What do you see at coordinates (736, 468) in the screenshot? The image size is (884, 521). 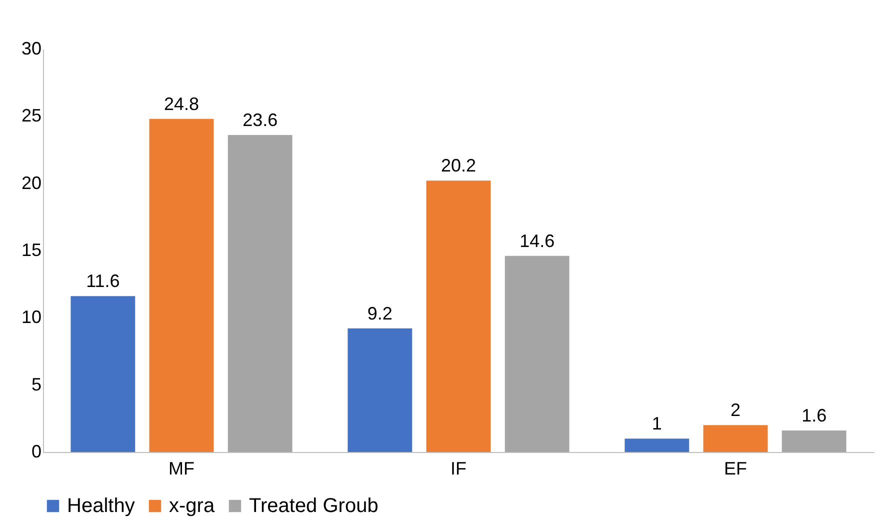 I see `x-tick-label: EF` at bounding box center [736, 468].